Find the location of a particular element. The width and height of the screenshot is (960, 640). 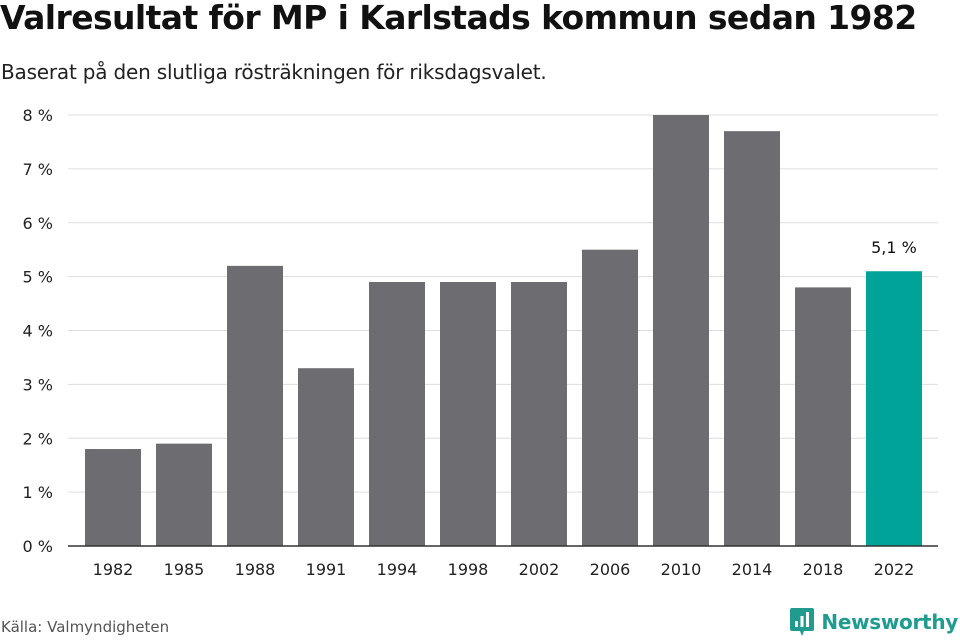

x-tick-label: 2022 is located at coordinates (894, 569).